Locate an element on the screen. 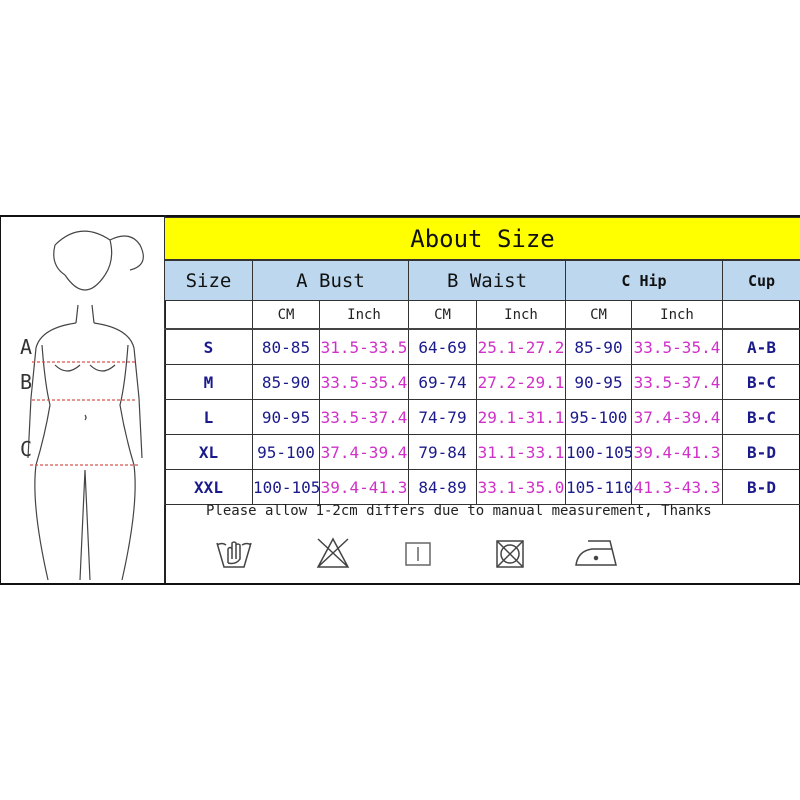  cell-waist-in: 31.1-33.1 is located at coordinates (521, 452).